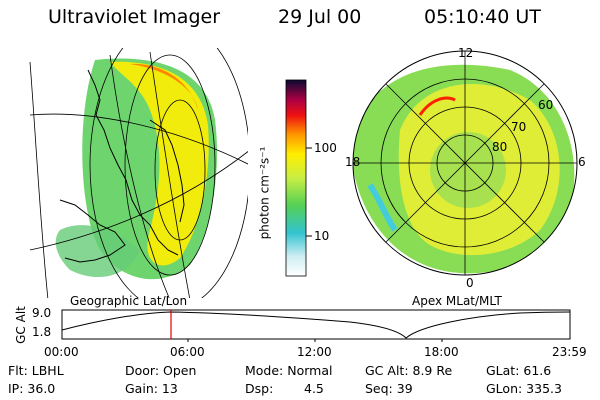 This screenshot has height=400, width=600. I want to click on mlt-axis-diagonal, so click(465, 163).